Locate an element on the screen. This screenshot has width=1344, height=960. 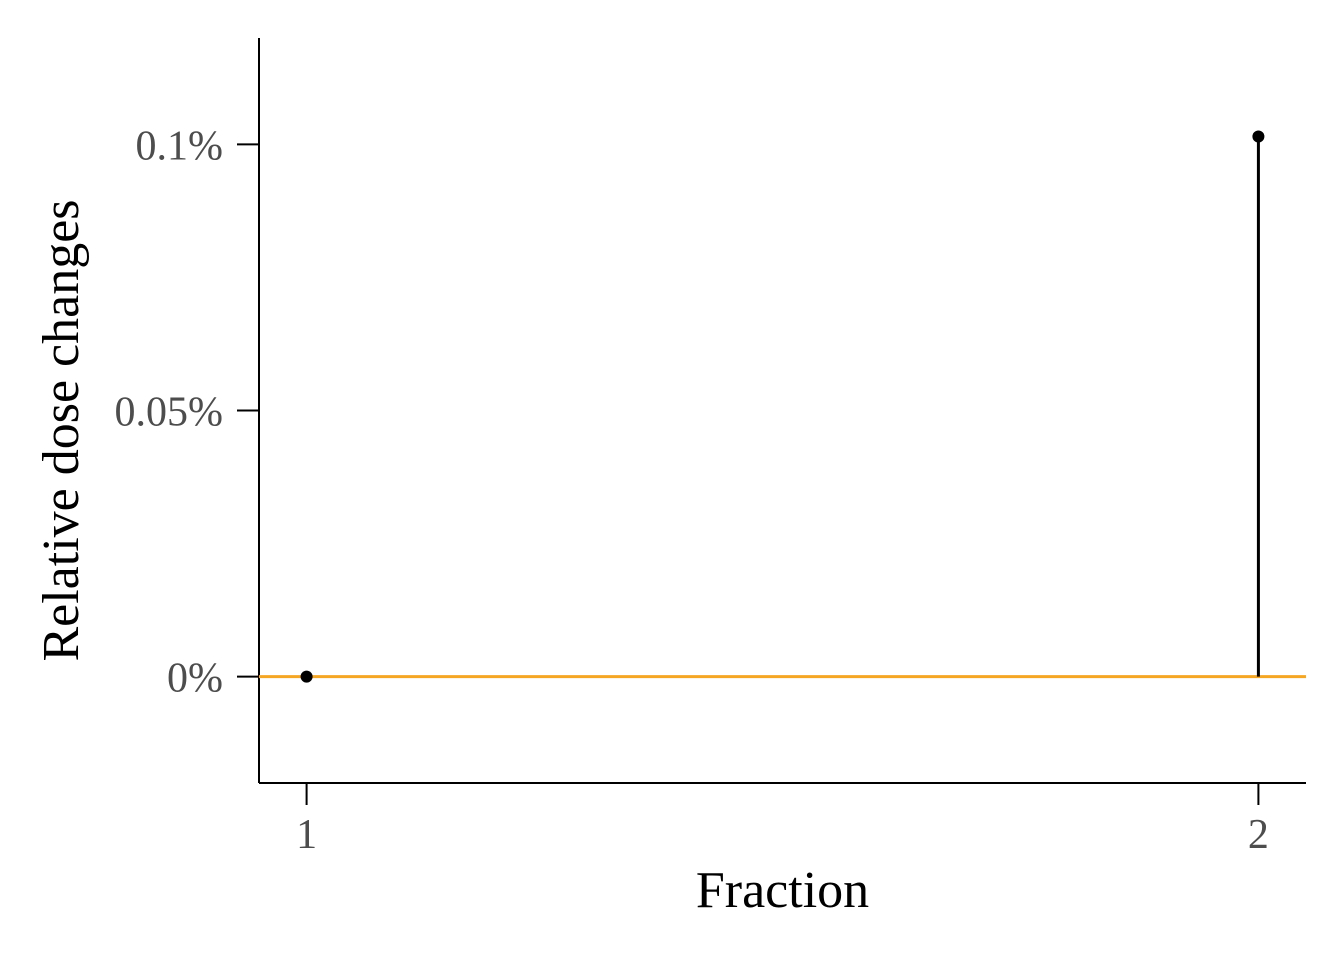
y-ticks: 0% 0.05% 0.1% is located at coordinates (187, 412).